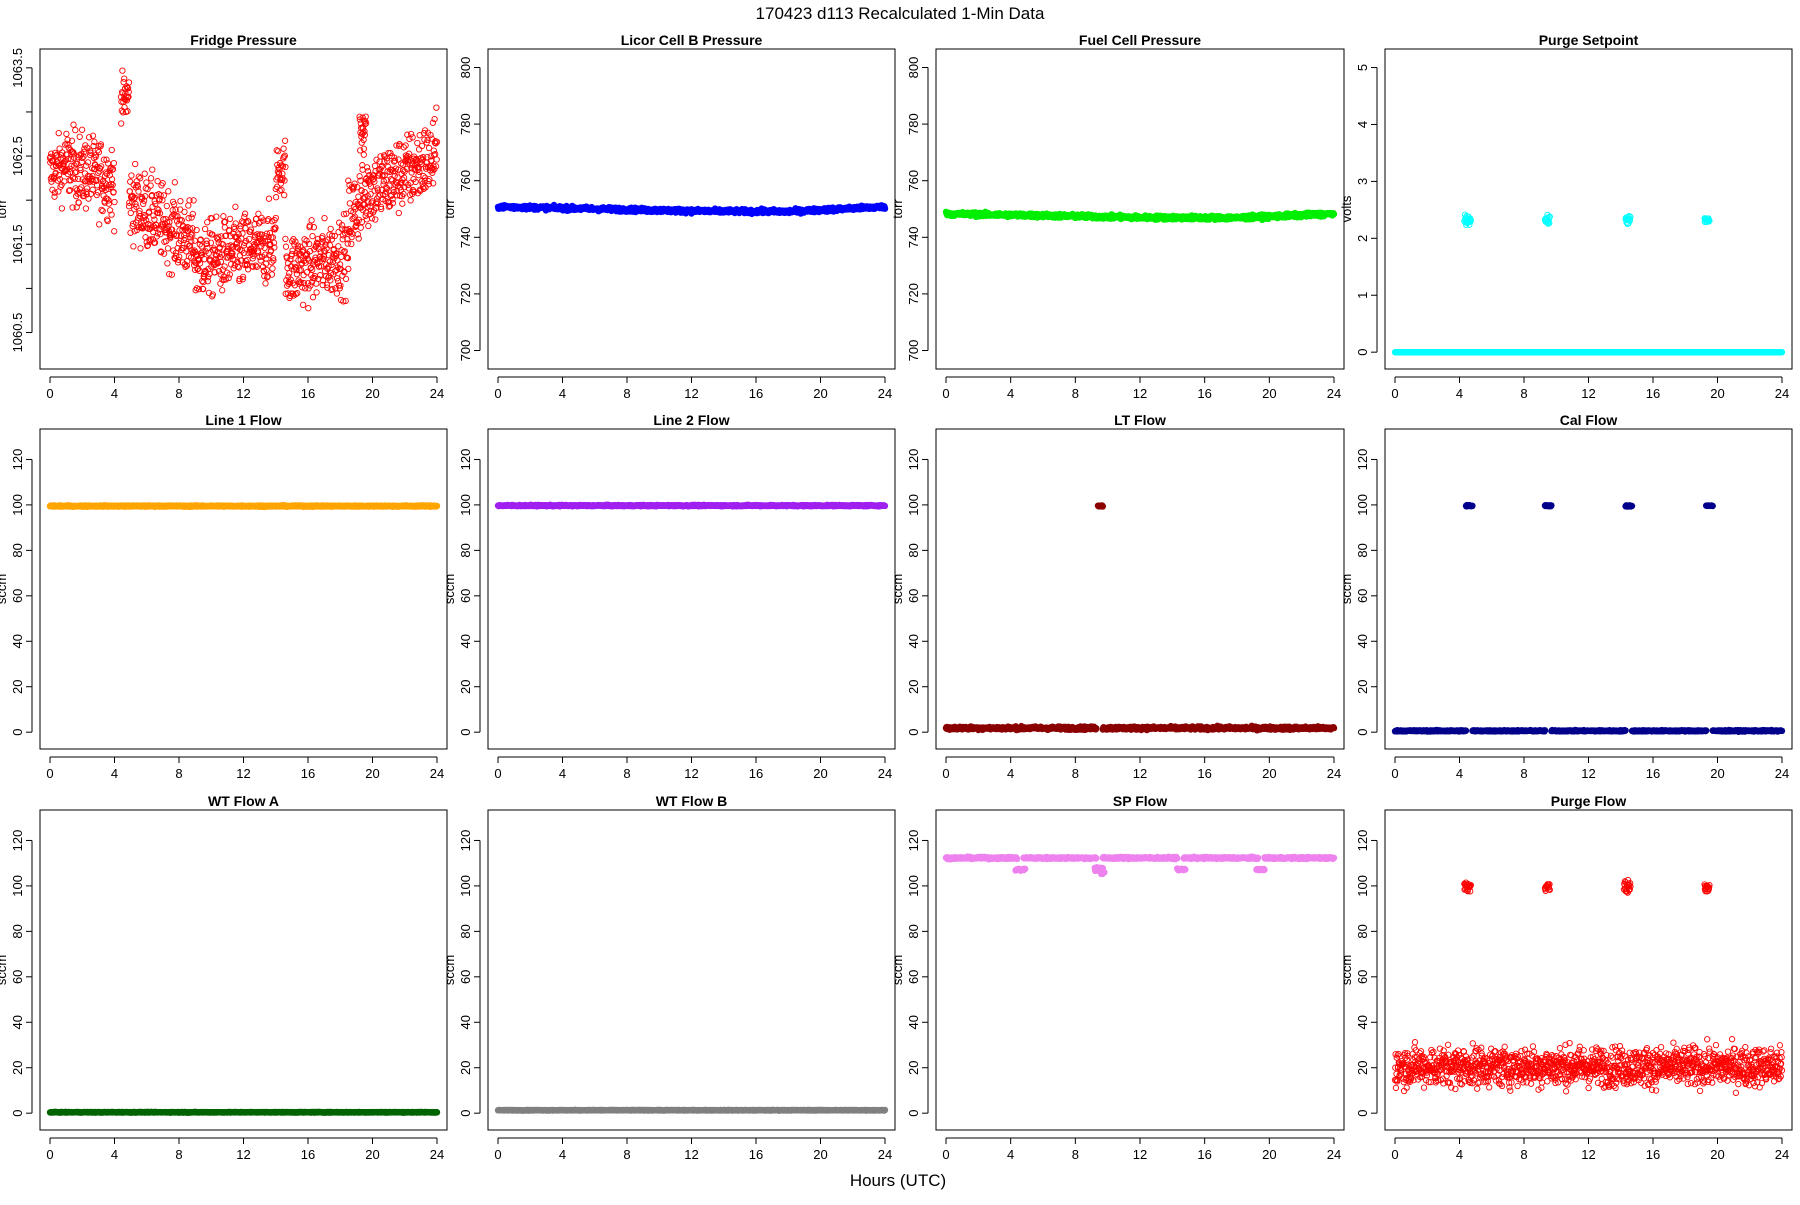 The image size is (1800, 1205). What do you see at coordinates (1362, 295) in the screenshot?
I see `y-tick-label: 1` at bounding box center [1362, 295].